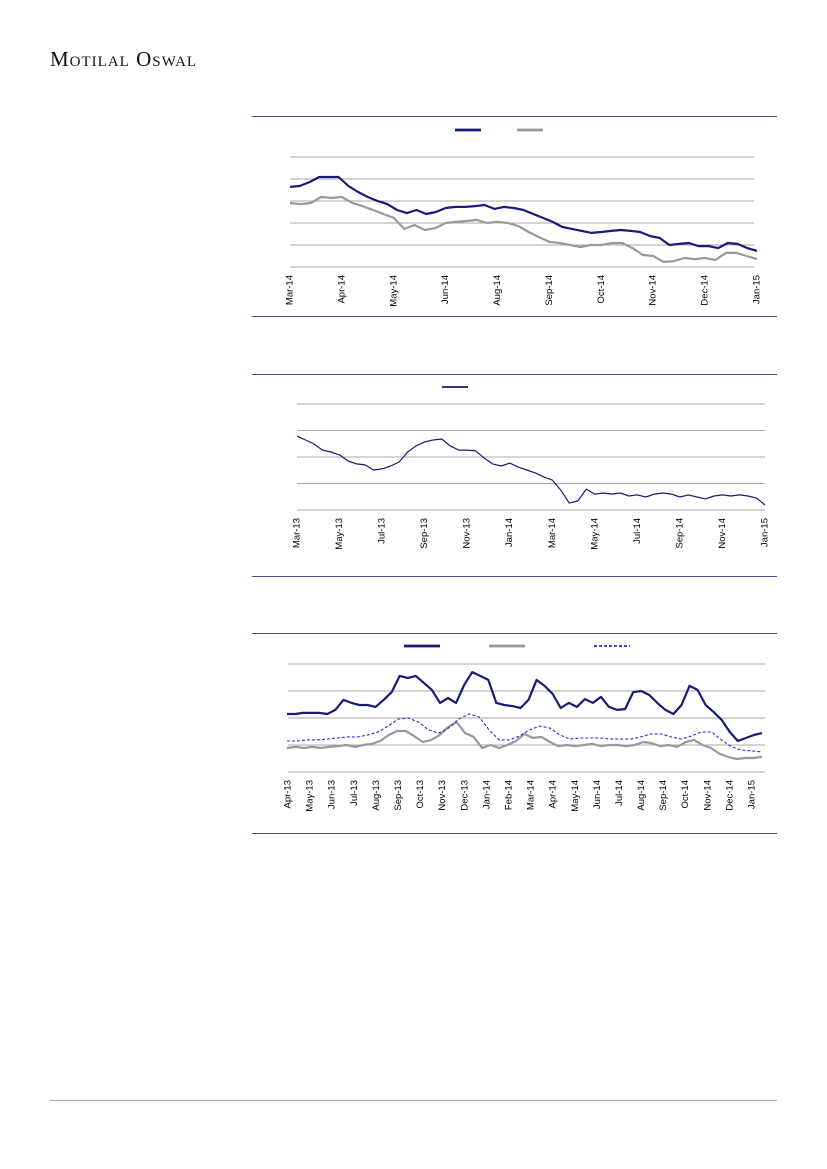 The image size is (827, 1169). I want to click on x-tick-label: Jun-13, so click(332, 794).